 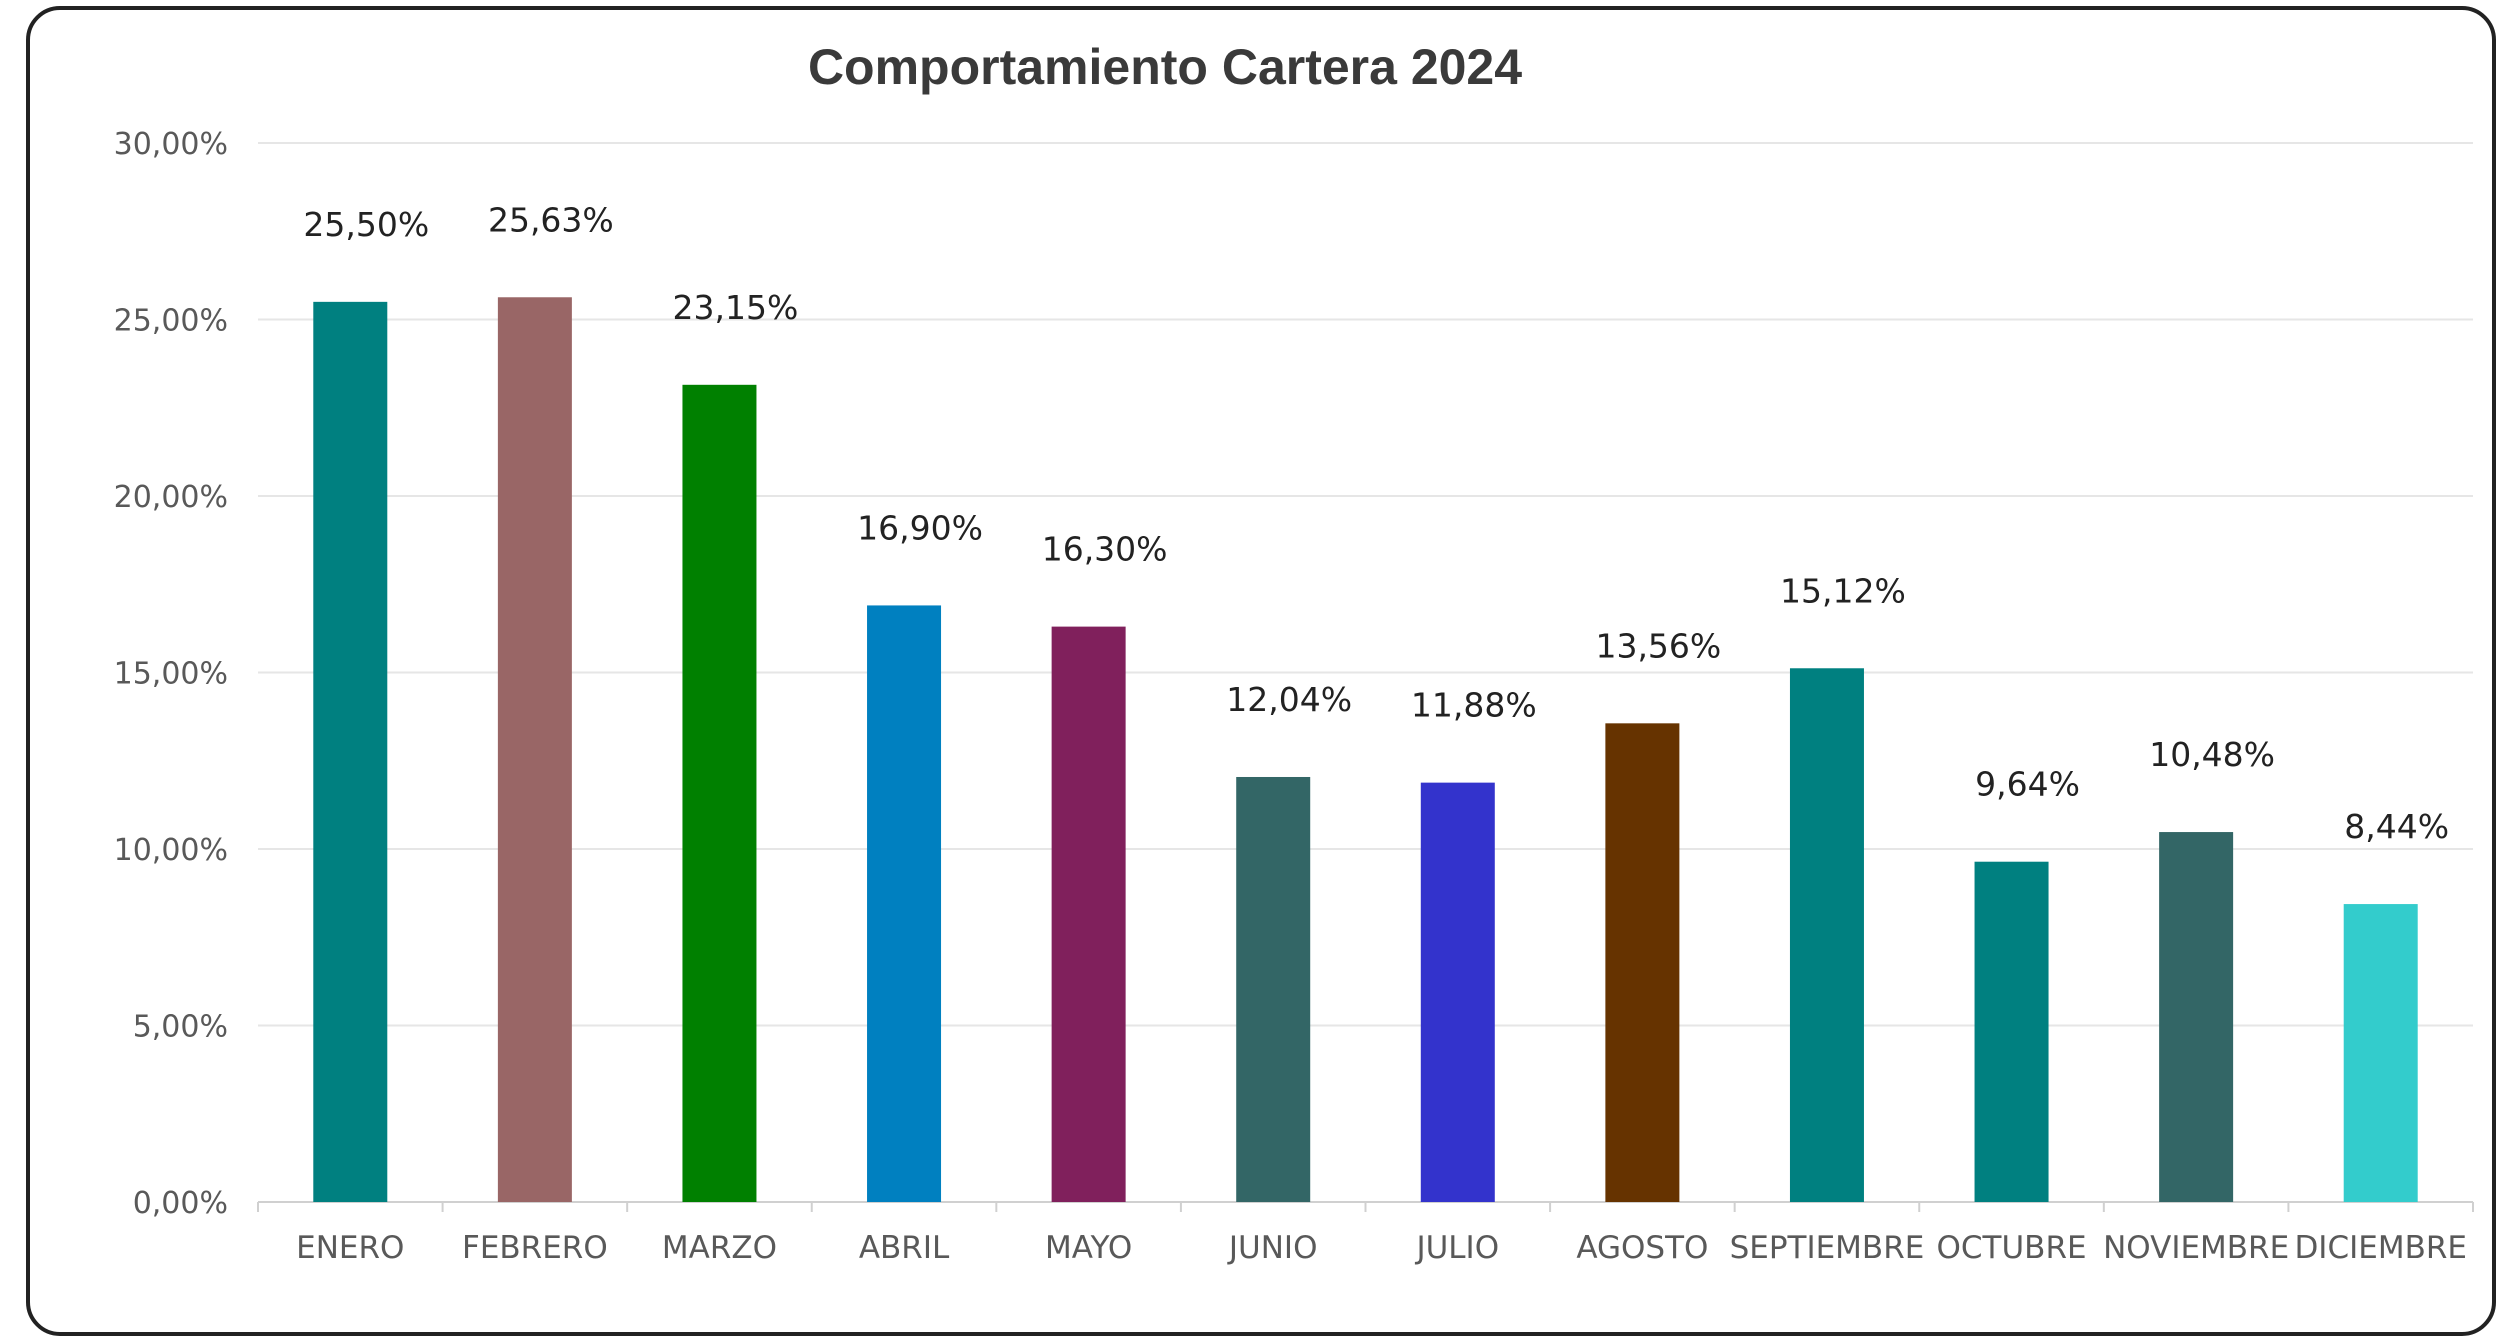 What do you see at coordinates (1827, 1248) in the screenshot?
I see `x-tick-label: SEPTIEMBRE` at bounding box center [1827, 1248].